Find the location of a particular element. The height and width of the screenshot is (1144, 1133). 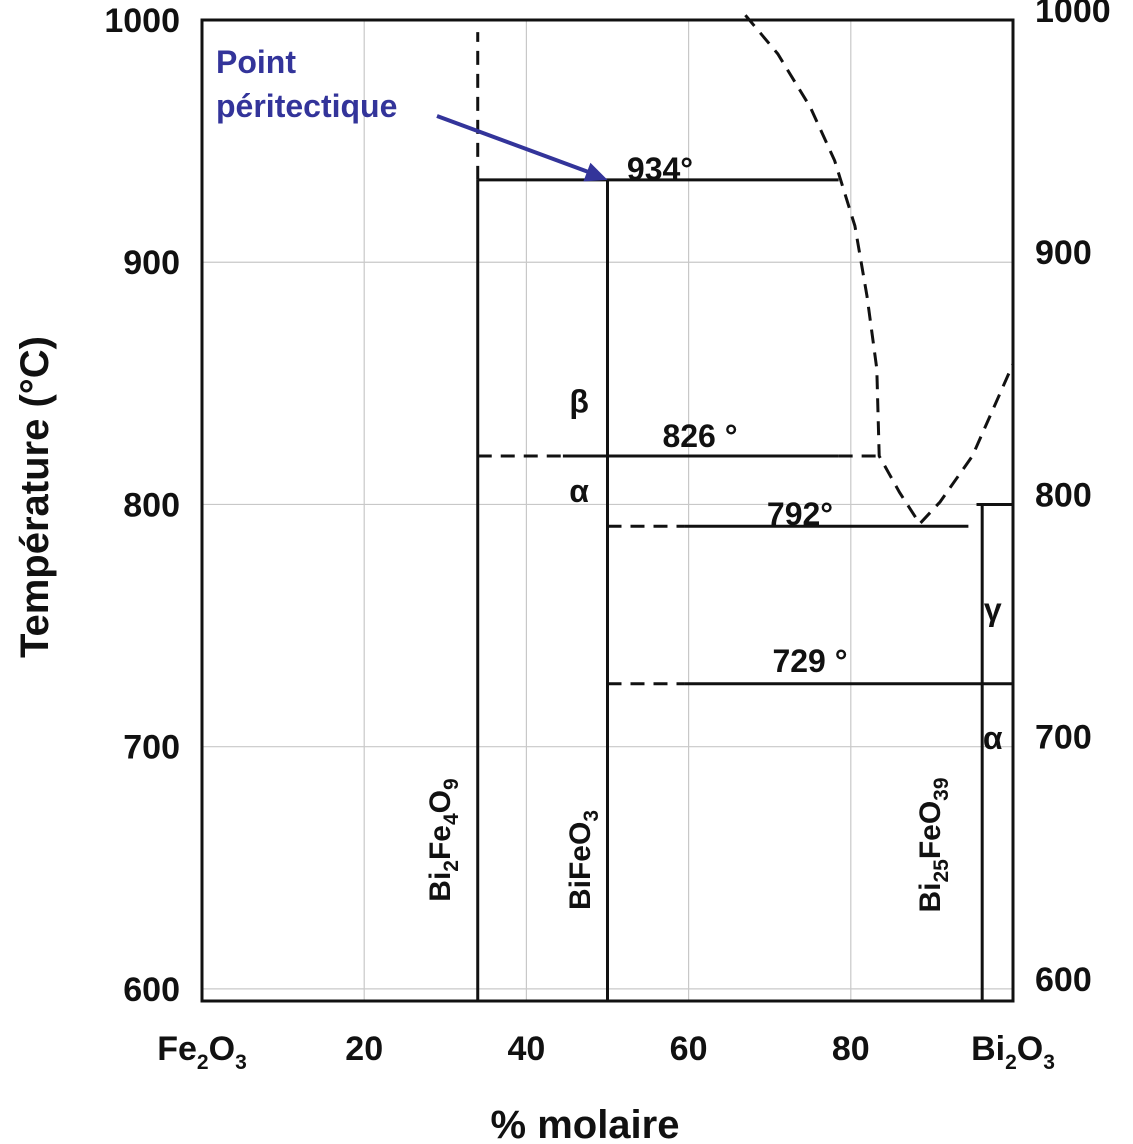

liquidus-curve is located at coordinates (879, 270).